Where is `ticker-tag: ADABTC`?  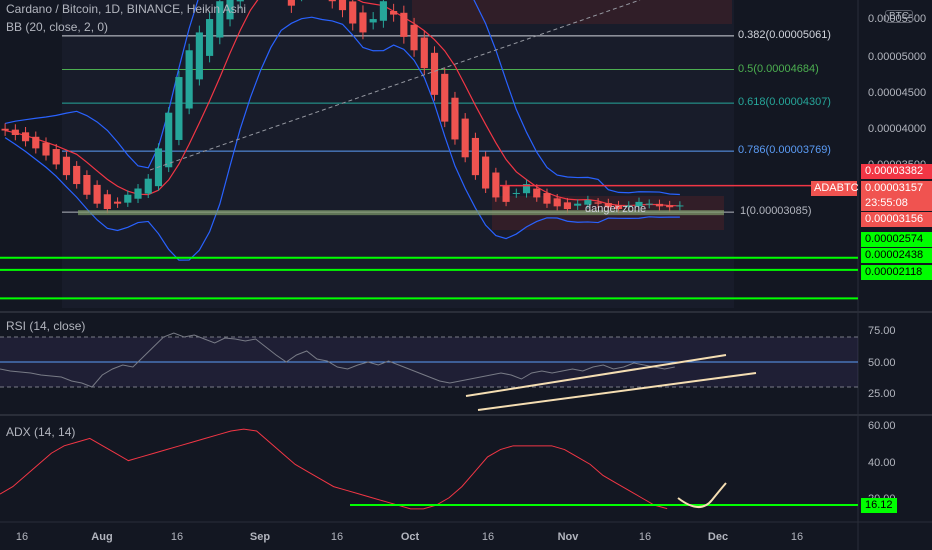
ticker-tag: ADABTC is located at coordinates (835, 188).